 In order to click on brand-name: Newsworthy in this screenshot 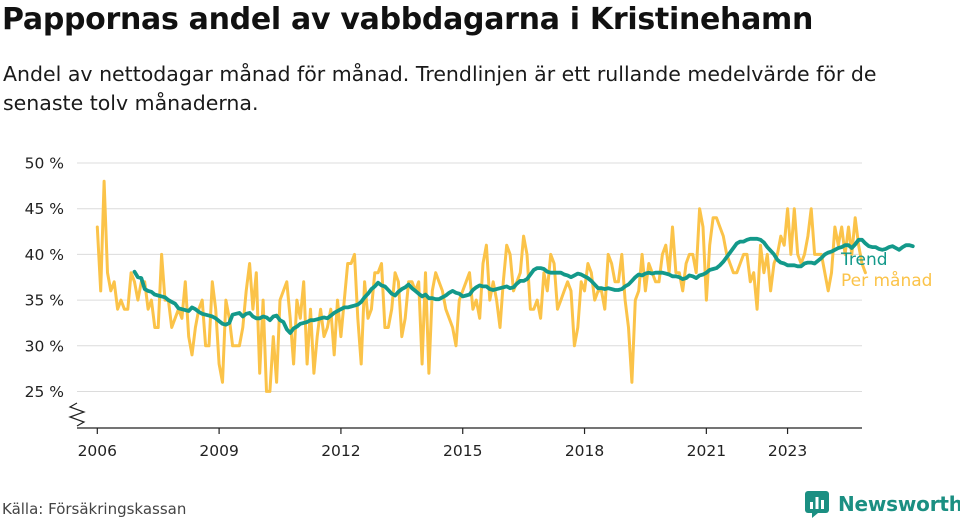, I will do `click(899, 504)`.